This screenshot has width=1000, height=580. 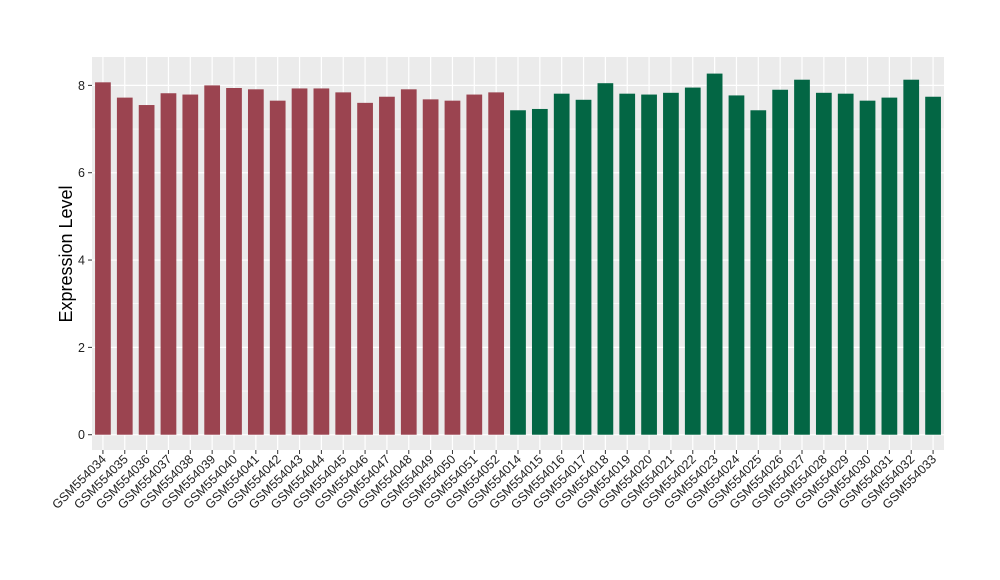 What do you see at coordinates (692, 261) in the screenshot?
I see `bar-GSM554022` at bounding box center [692, 261].